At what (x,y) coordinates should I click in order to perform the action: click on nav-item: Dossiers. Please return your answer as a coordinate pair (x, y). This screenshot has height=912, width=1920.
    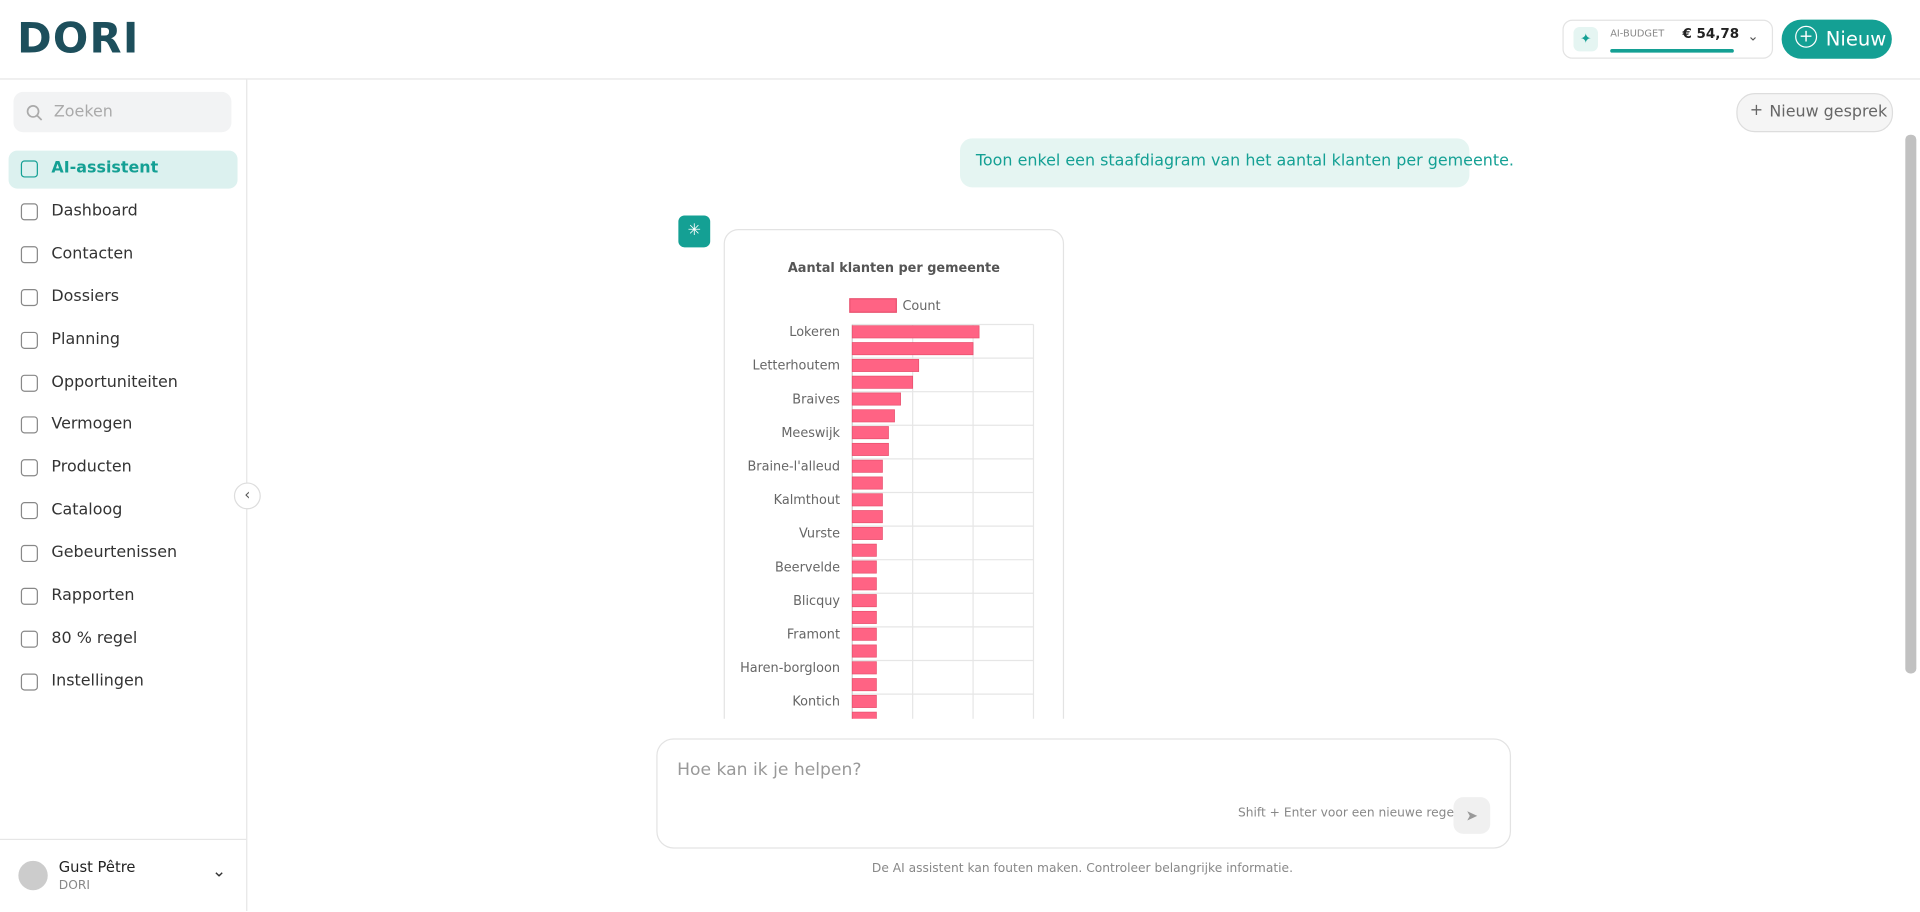
    Looking at the image, I should click on (123, 298).